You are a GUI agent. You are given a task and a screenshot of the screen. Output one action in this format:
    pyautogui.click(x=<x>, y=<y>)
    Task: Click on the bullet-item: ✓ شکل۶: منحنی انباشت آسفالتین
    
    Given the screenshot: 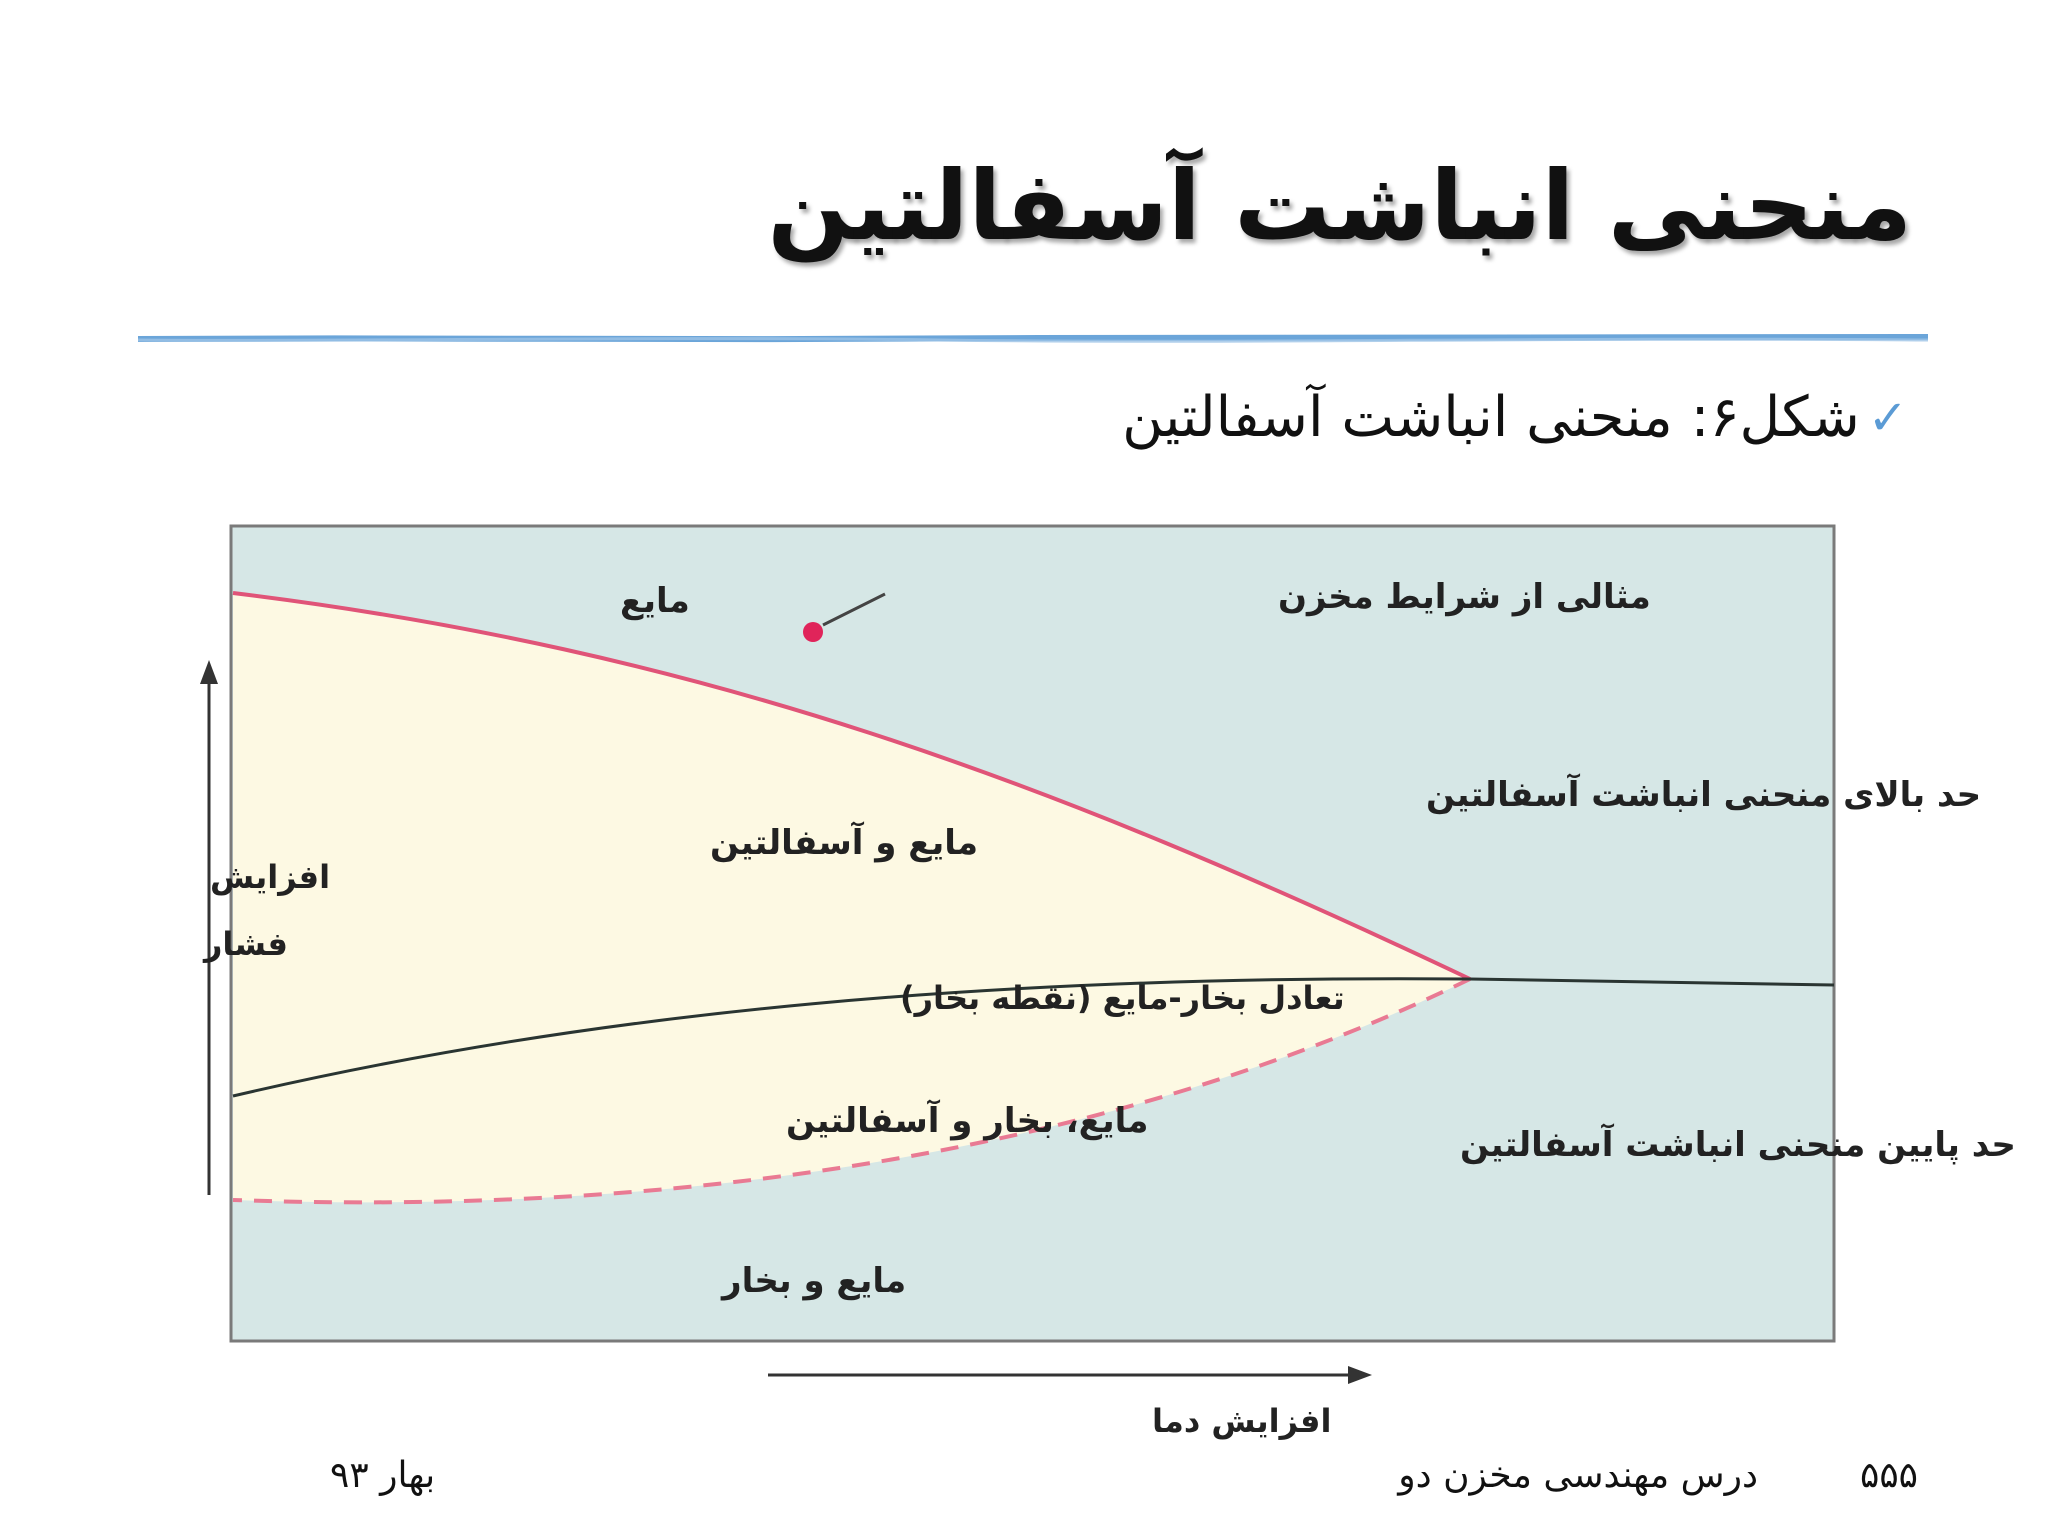 What is the action you would take?
    pyautogui.click(x=1515, y=417)
    